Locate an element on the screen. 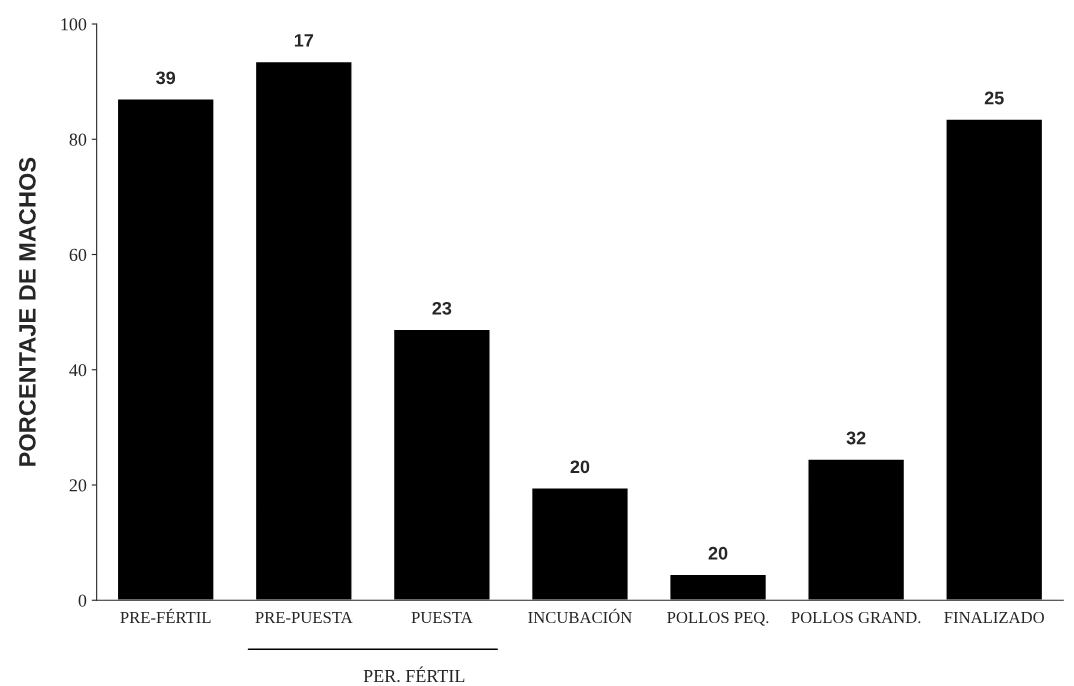 Image resolution: width=1074 pixels, height=686 pixels. text: PER. FÉRTIL is located at coordinates (414, 674).